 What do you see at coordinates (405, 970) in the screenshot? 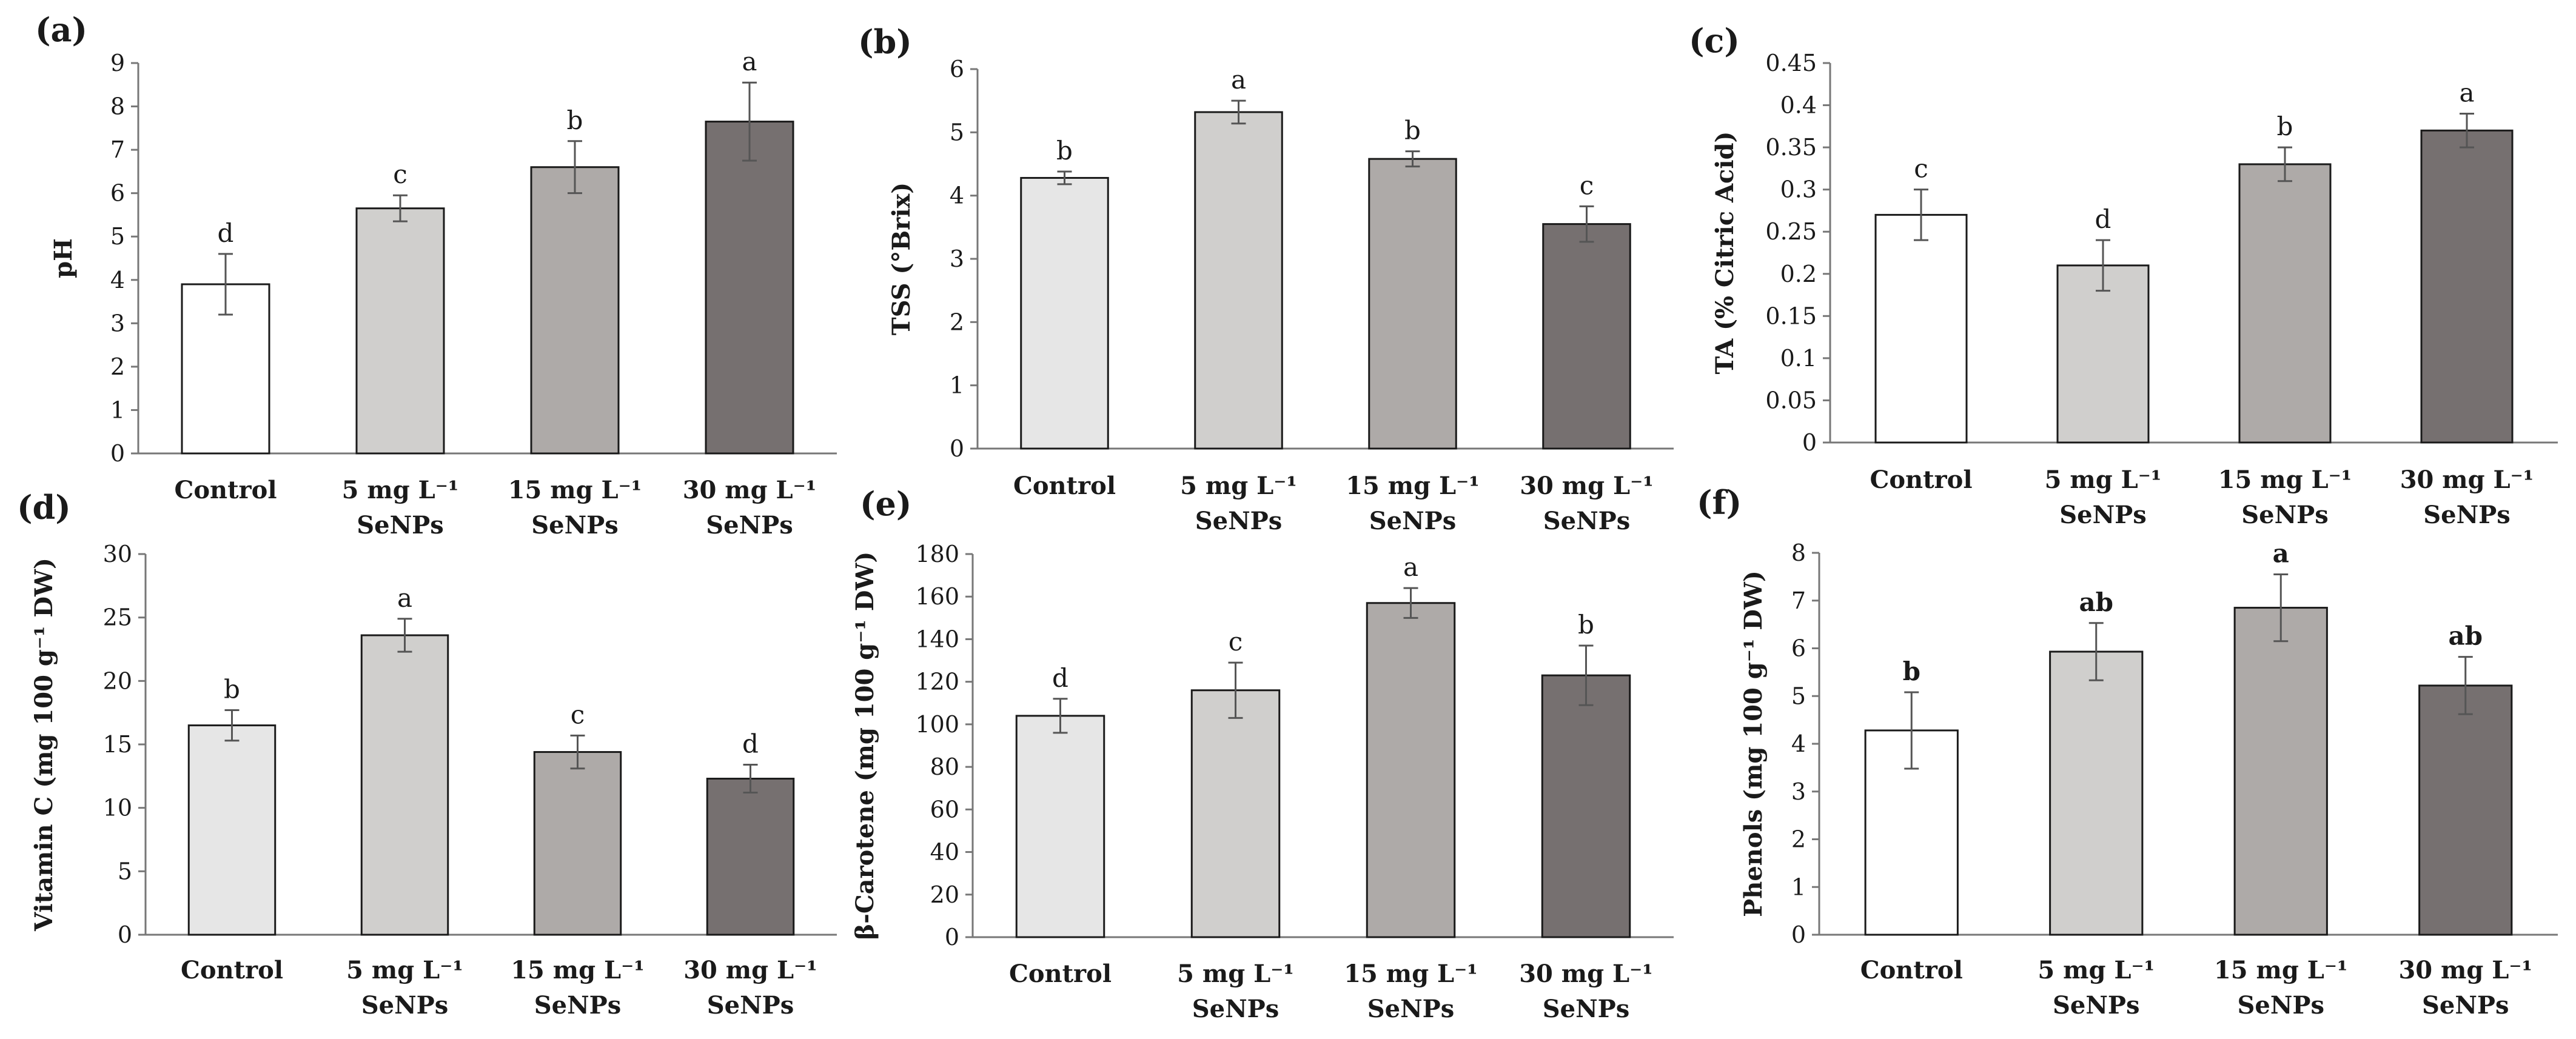
I see `panel-d-category-label: 5 mg L⁻¹` at bounding box center [405, 970].